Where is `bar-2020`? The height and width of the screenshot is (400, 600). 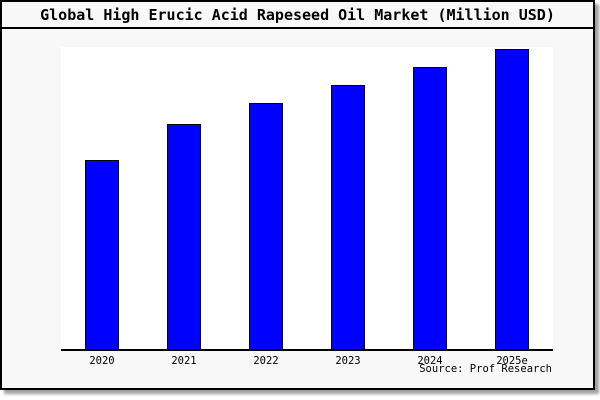
bar-2020 is located at coordinates (102, 254).